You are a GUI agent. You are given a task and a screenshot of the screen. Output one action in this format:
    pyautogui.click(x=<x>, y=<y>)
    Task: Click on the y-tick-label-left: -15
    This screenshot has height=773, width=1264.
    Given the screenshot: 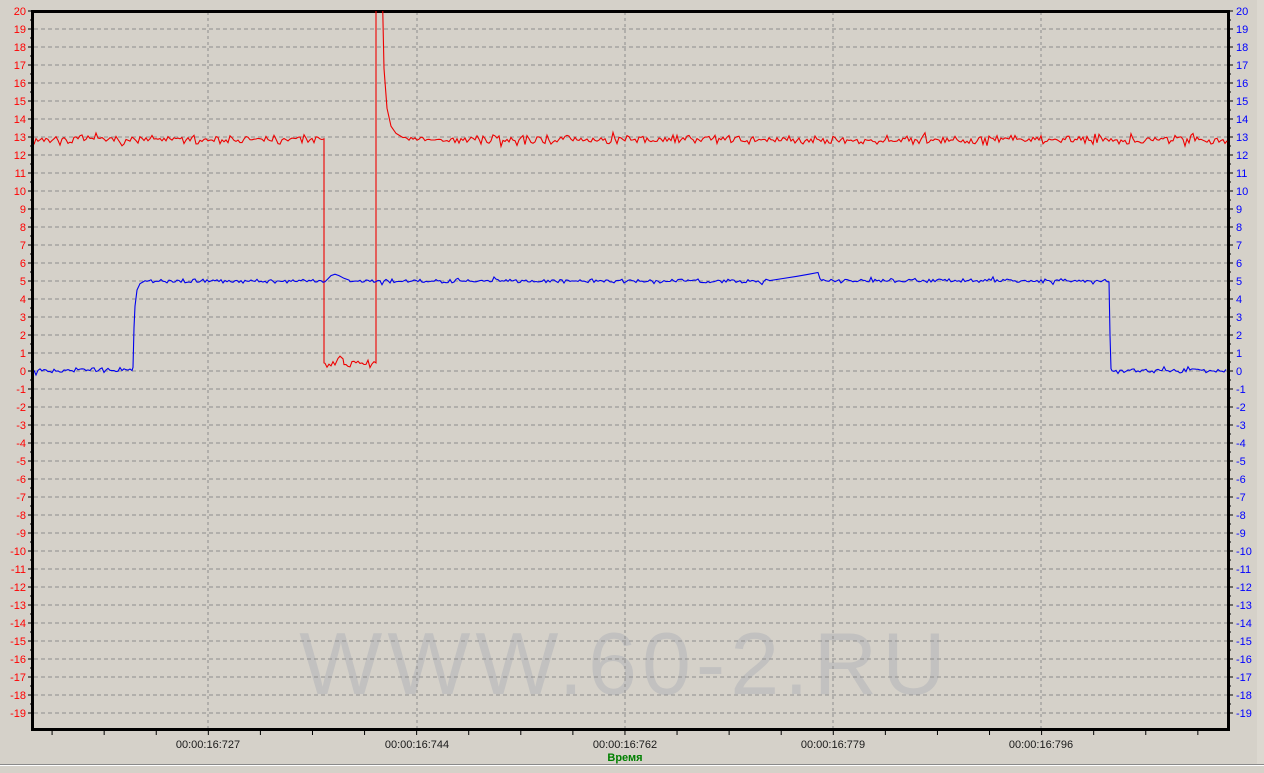 What is the action you would take?
    pyautogui.click(x=18, y=642)
    